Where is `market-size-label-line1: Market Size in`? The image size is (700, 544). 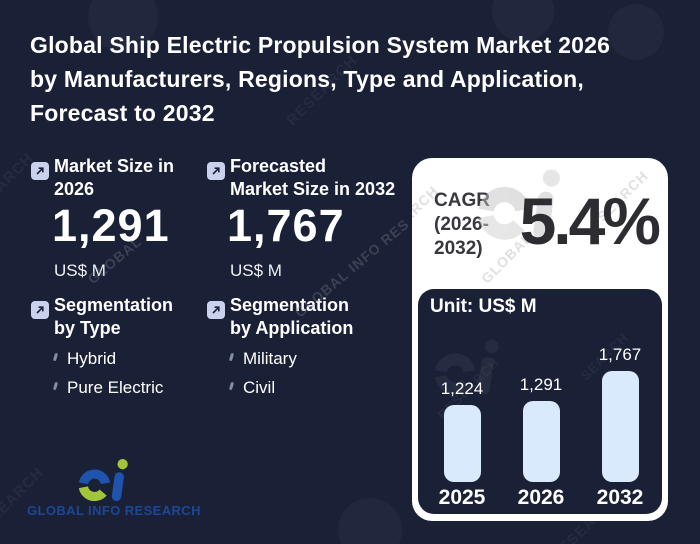 market-size-label-line1: Market Size in is located at coordinates (114, 166).